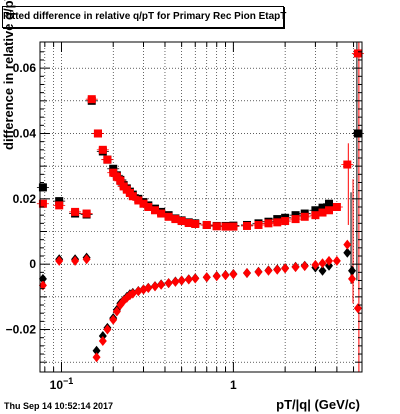 The image size is (400, 414). Describe the element at coordinates (8, 75) in the screenshot. I see `y-axis-label: difference in relative q/pT` at that location.